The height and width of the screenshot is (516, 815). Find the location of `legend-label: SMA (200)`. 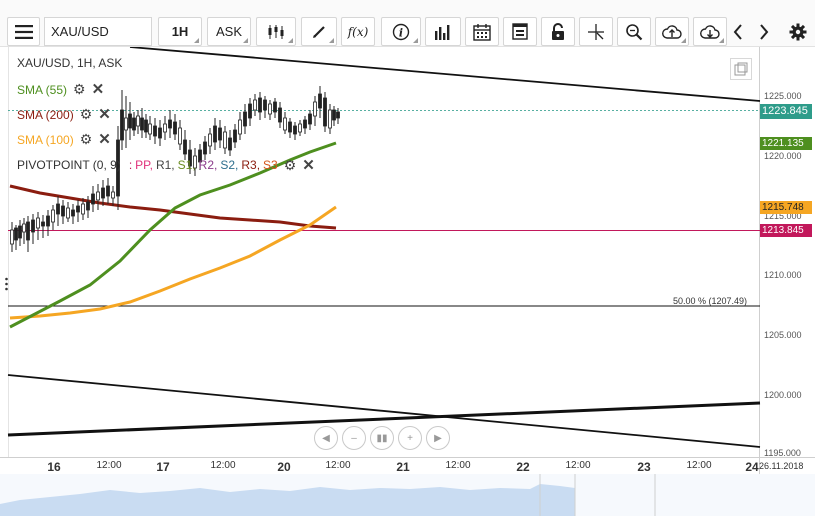

legend-label: SMA (200) is located at coordinates (45, 114).